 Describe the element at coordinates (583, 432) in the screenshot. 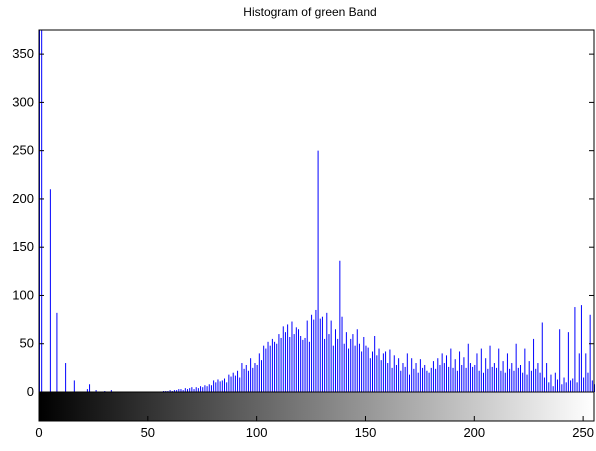

I see `x-tick-label: 250` at that location.